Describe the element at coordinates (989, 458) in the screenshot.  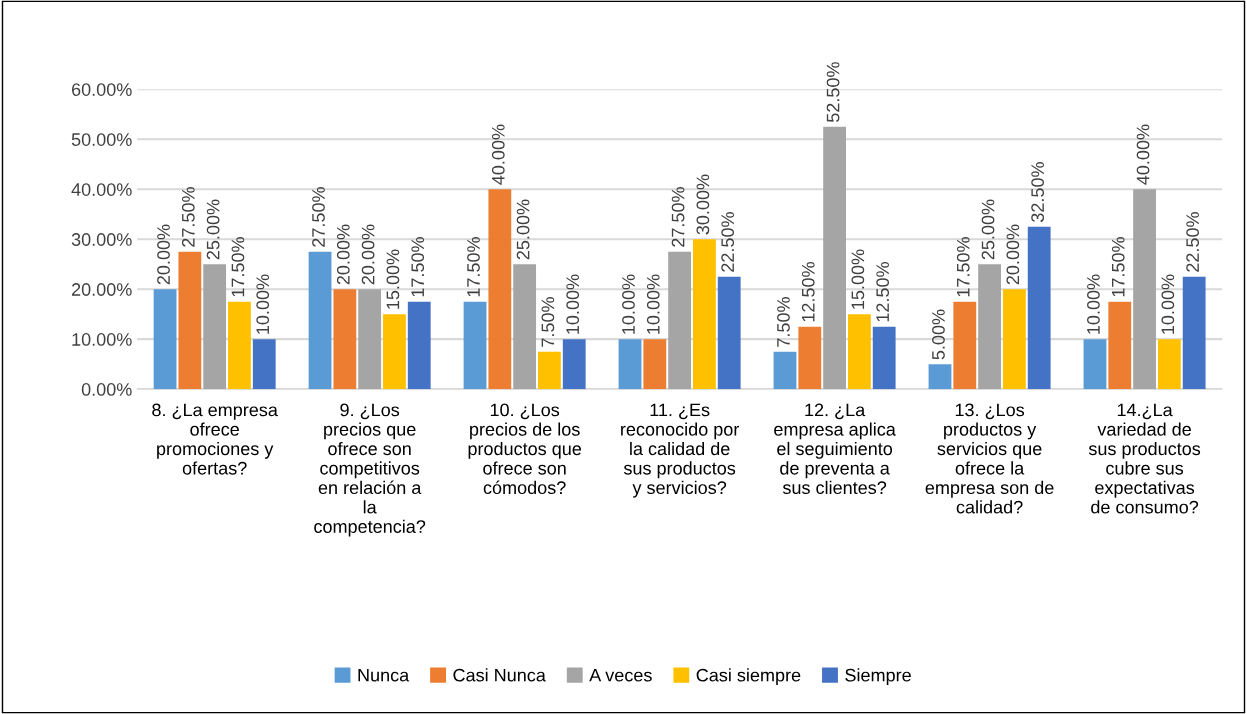
I see `x-tick-label: 13. ¿Los productos y servicios que ofrece la empresa son de calidad?` at that location.